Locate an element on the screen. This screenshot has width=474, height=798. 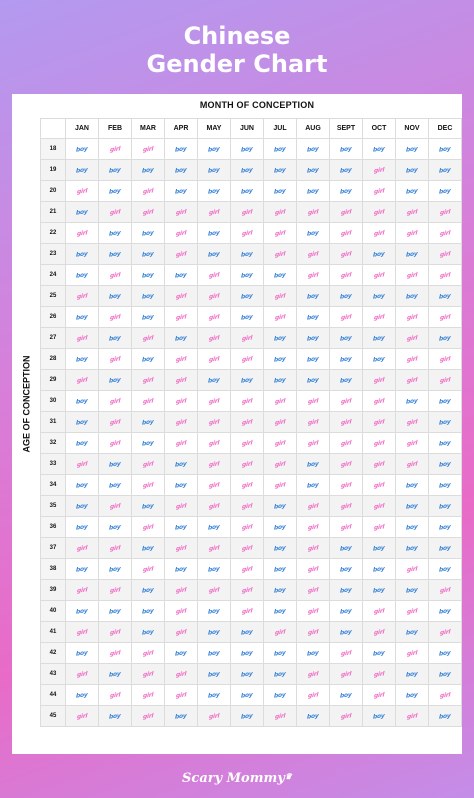
month-header-dec: DEC is located at coordinates (445, 128).